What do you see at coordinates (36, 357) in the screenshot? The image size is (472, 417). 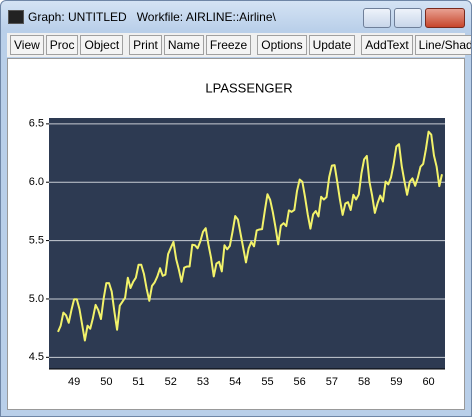 I see `y-tick-label: 4.5` at bounding box center [36, 357].